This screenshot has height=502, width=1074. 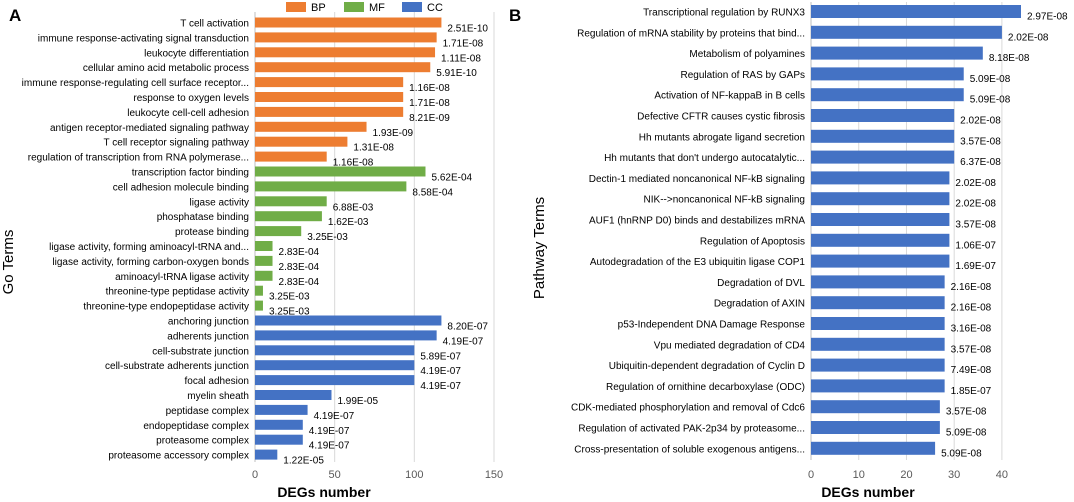 I want to click on category-label: Defective CFTR causes cystic fibrosis, so click(x=721, y=117).